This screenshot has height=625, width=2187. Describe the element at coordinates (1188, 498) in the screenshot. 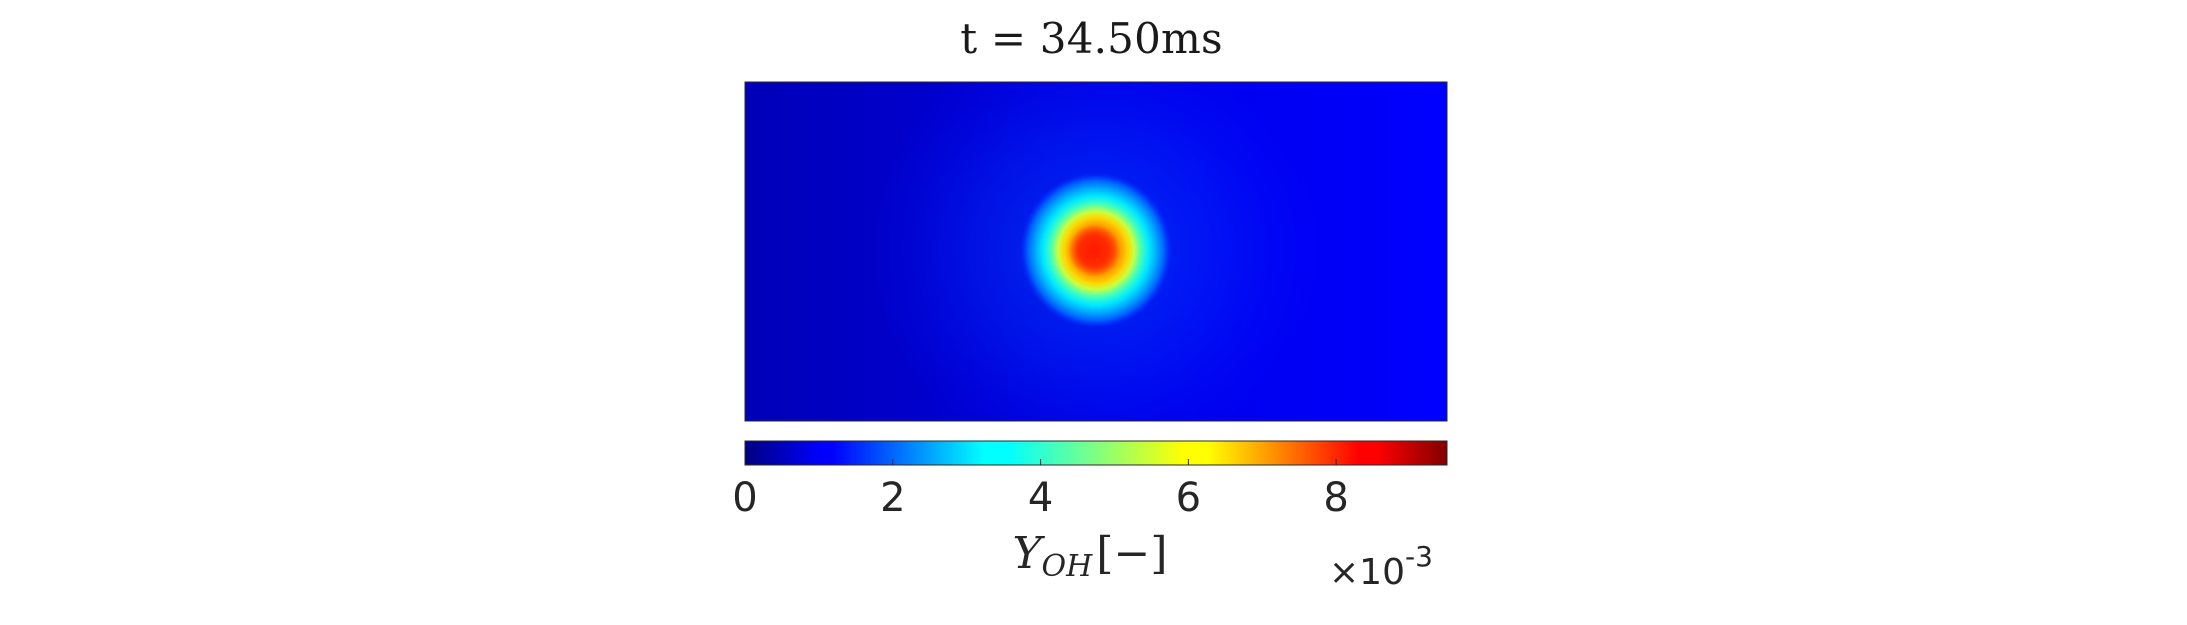

I see `colorbar-tick-label: 6` at that location.